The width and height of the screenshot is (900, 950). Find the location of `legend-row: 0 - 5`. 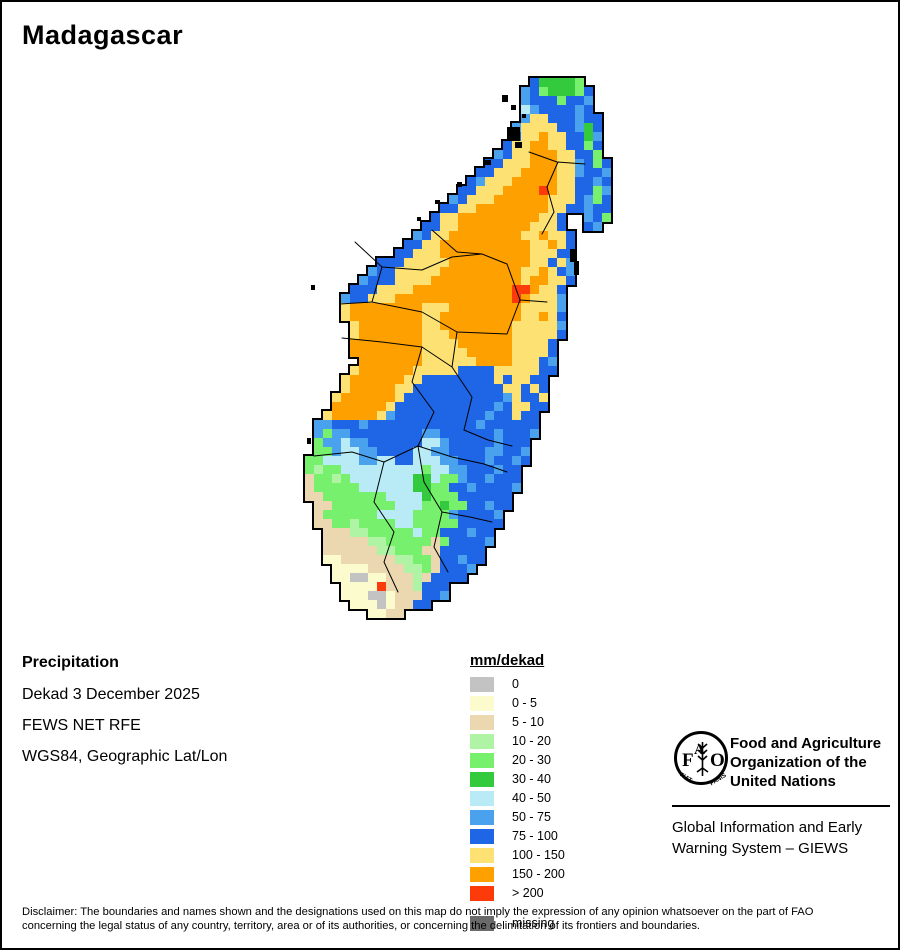

legend-row: 0 - 5 is located at coordinates (517, 703).